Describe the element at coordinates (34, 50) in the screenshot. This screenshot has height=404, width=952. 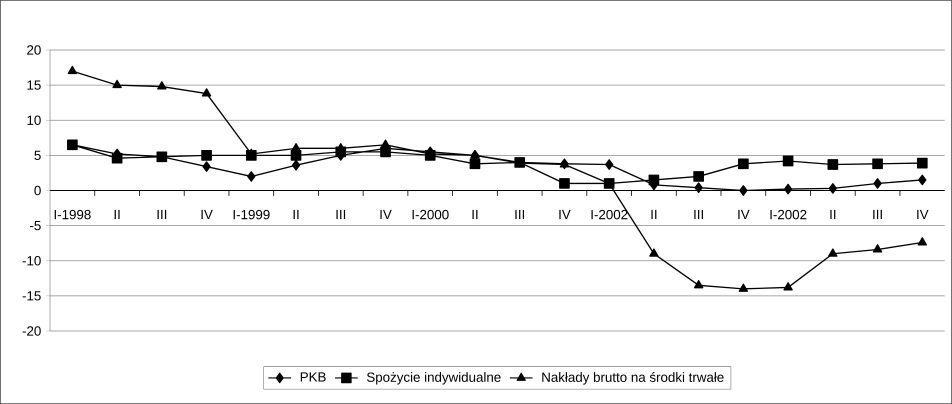
I see `y-tick-label: 20` at that location.